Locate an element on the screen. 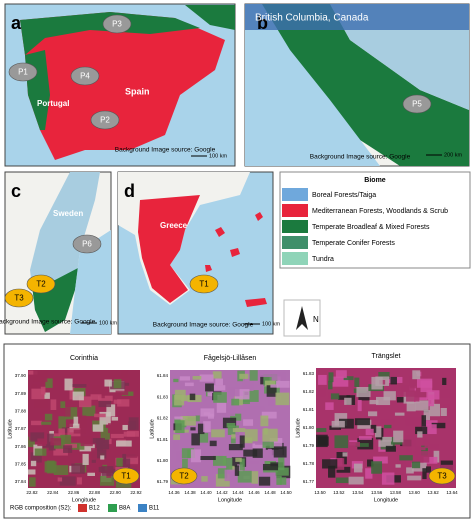  x-tick-label: 13.56 is located at coordinates (377, 492).